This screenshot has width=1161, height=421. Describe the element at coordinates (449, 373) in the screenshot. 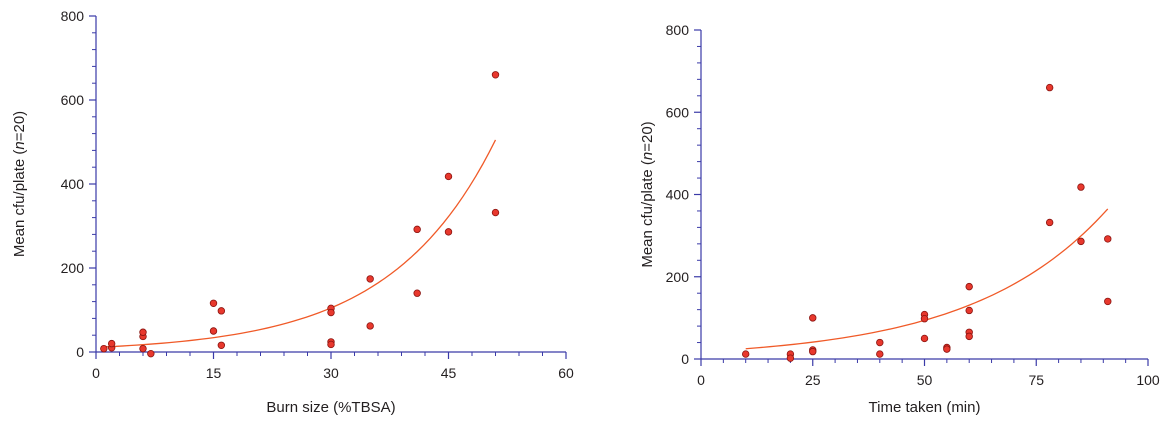

I see `x-tick-label: 45` at that location.